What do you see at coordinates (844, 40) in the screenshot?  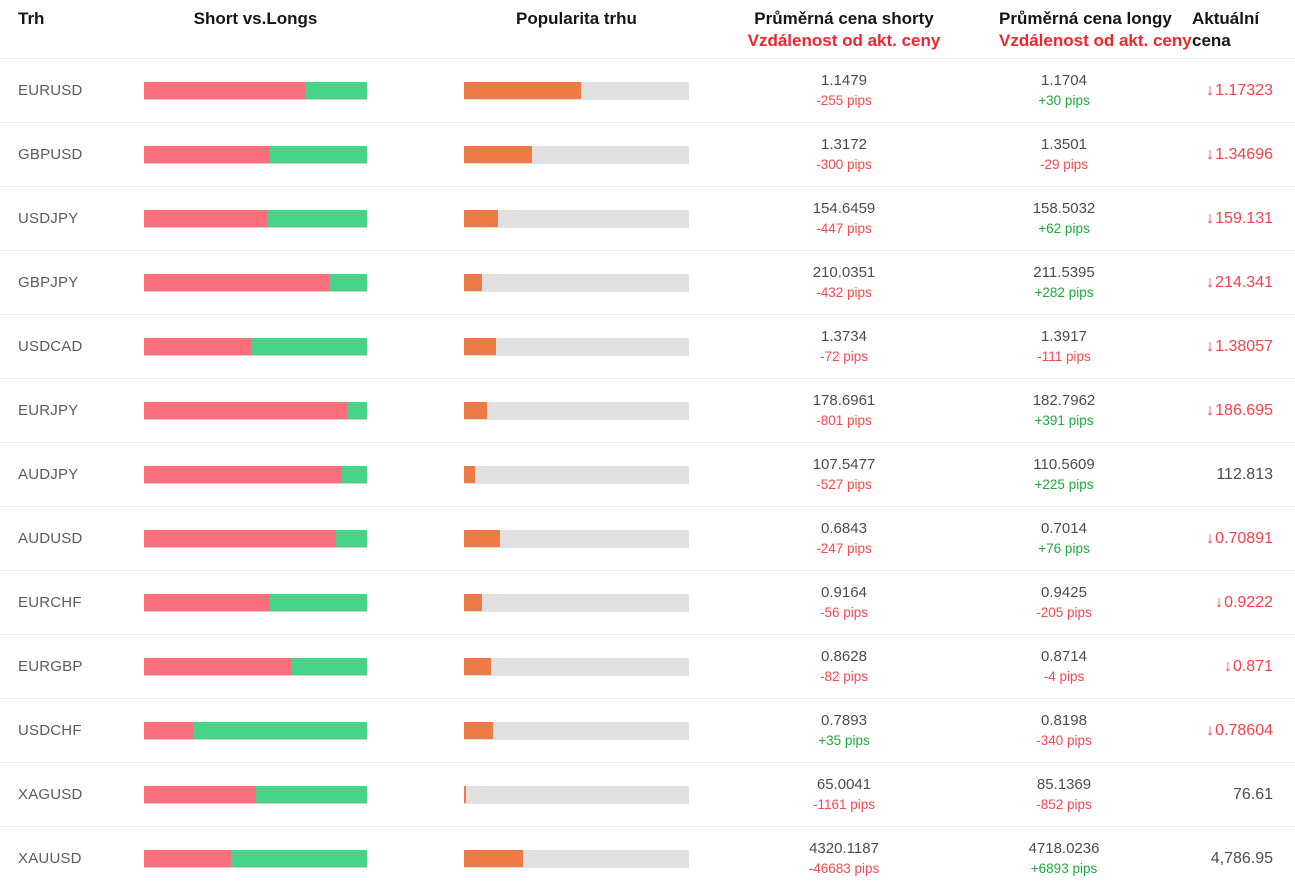 I see `header-avg-short-subtitle: Vzdálenost od akt. ceny` at bounding box center [844, 40].